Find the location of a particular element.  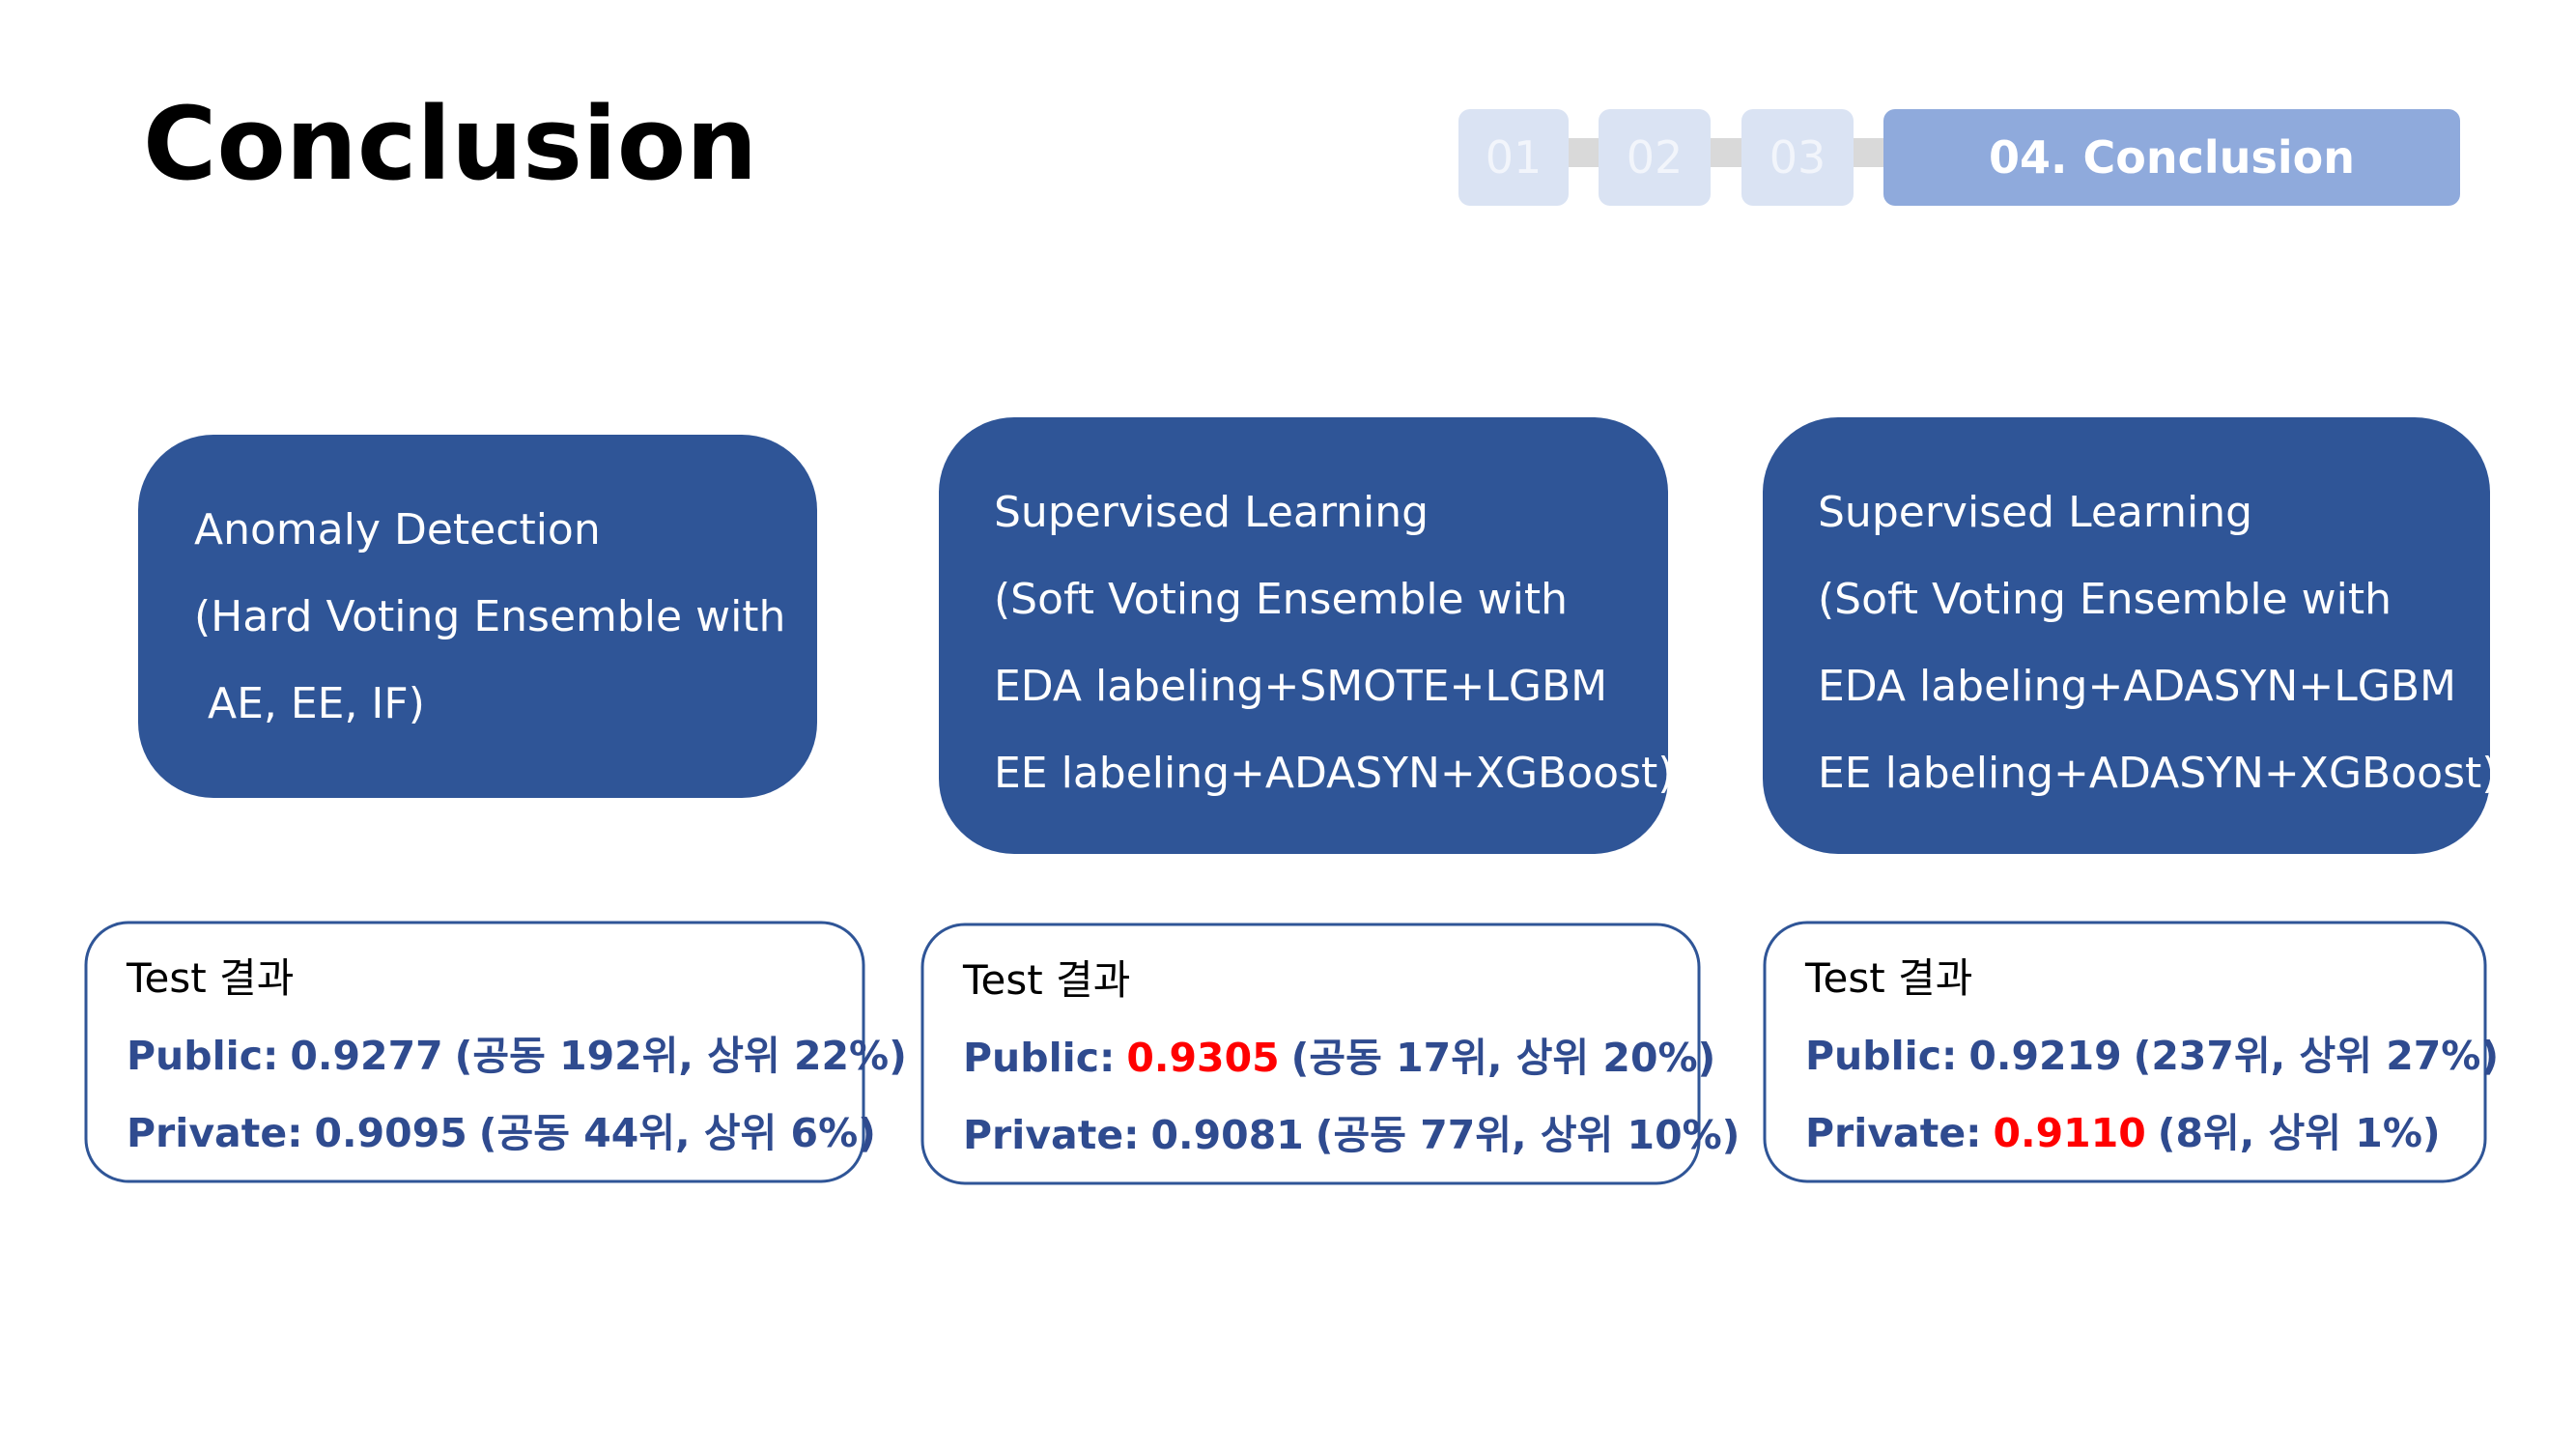

result-detail: (공동 44위, 상위 6%) is located at coordinates (677, 1133).